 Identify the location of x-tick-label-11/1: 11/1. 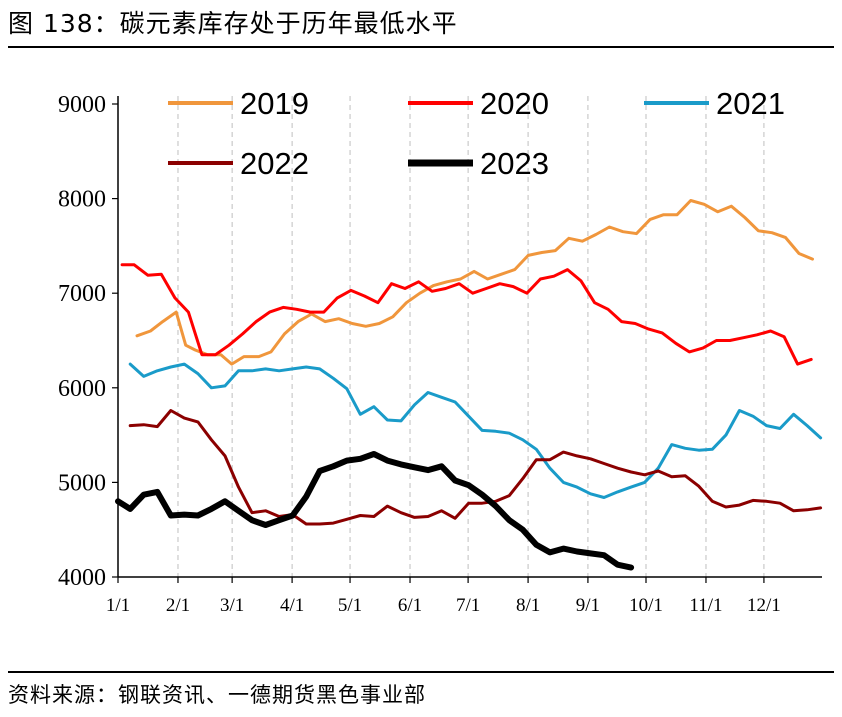
(705, 605).